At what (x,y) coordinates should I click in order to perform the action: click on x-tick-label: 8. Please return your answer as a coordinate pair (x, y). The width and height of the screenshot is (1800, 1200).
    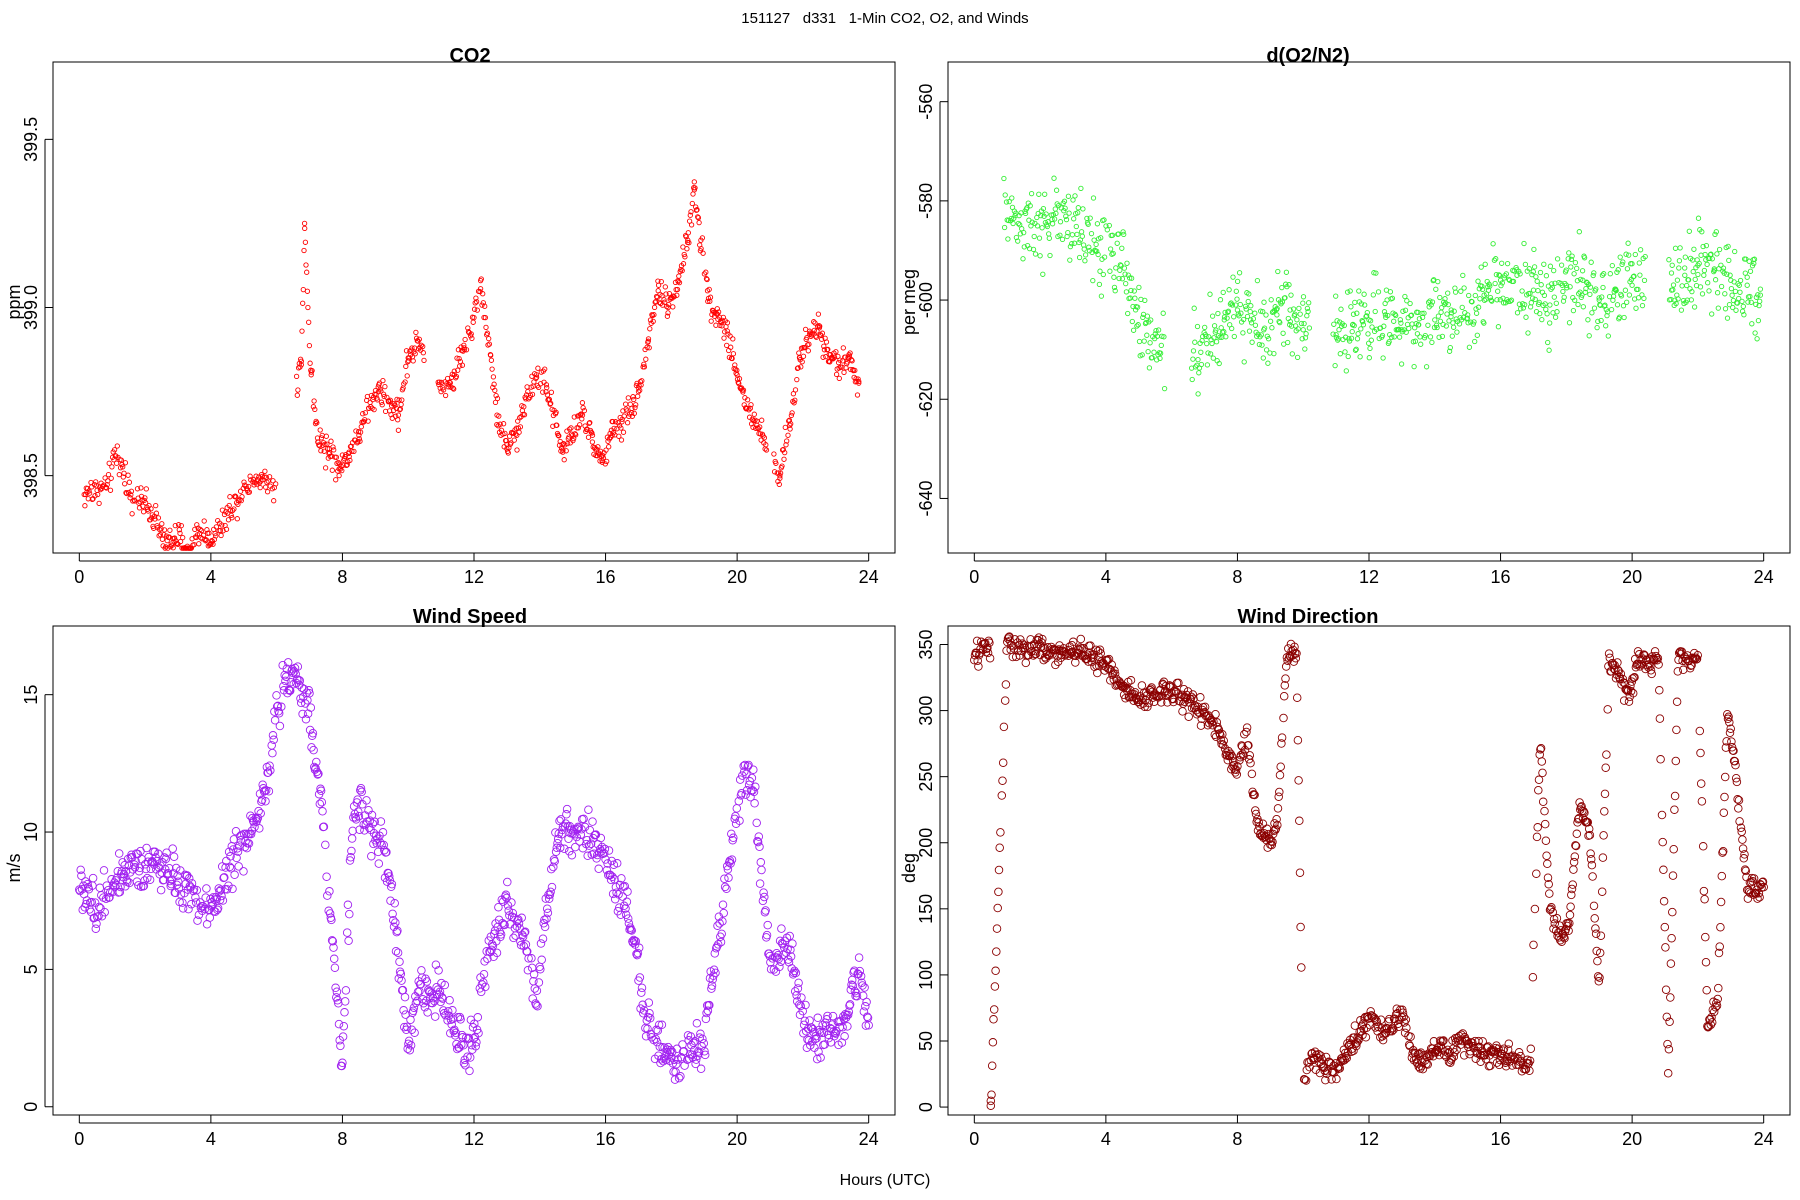
    Looking at the image, I should click on (1237, 577).